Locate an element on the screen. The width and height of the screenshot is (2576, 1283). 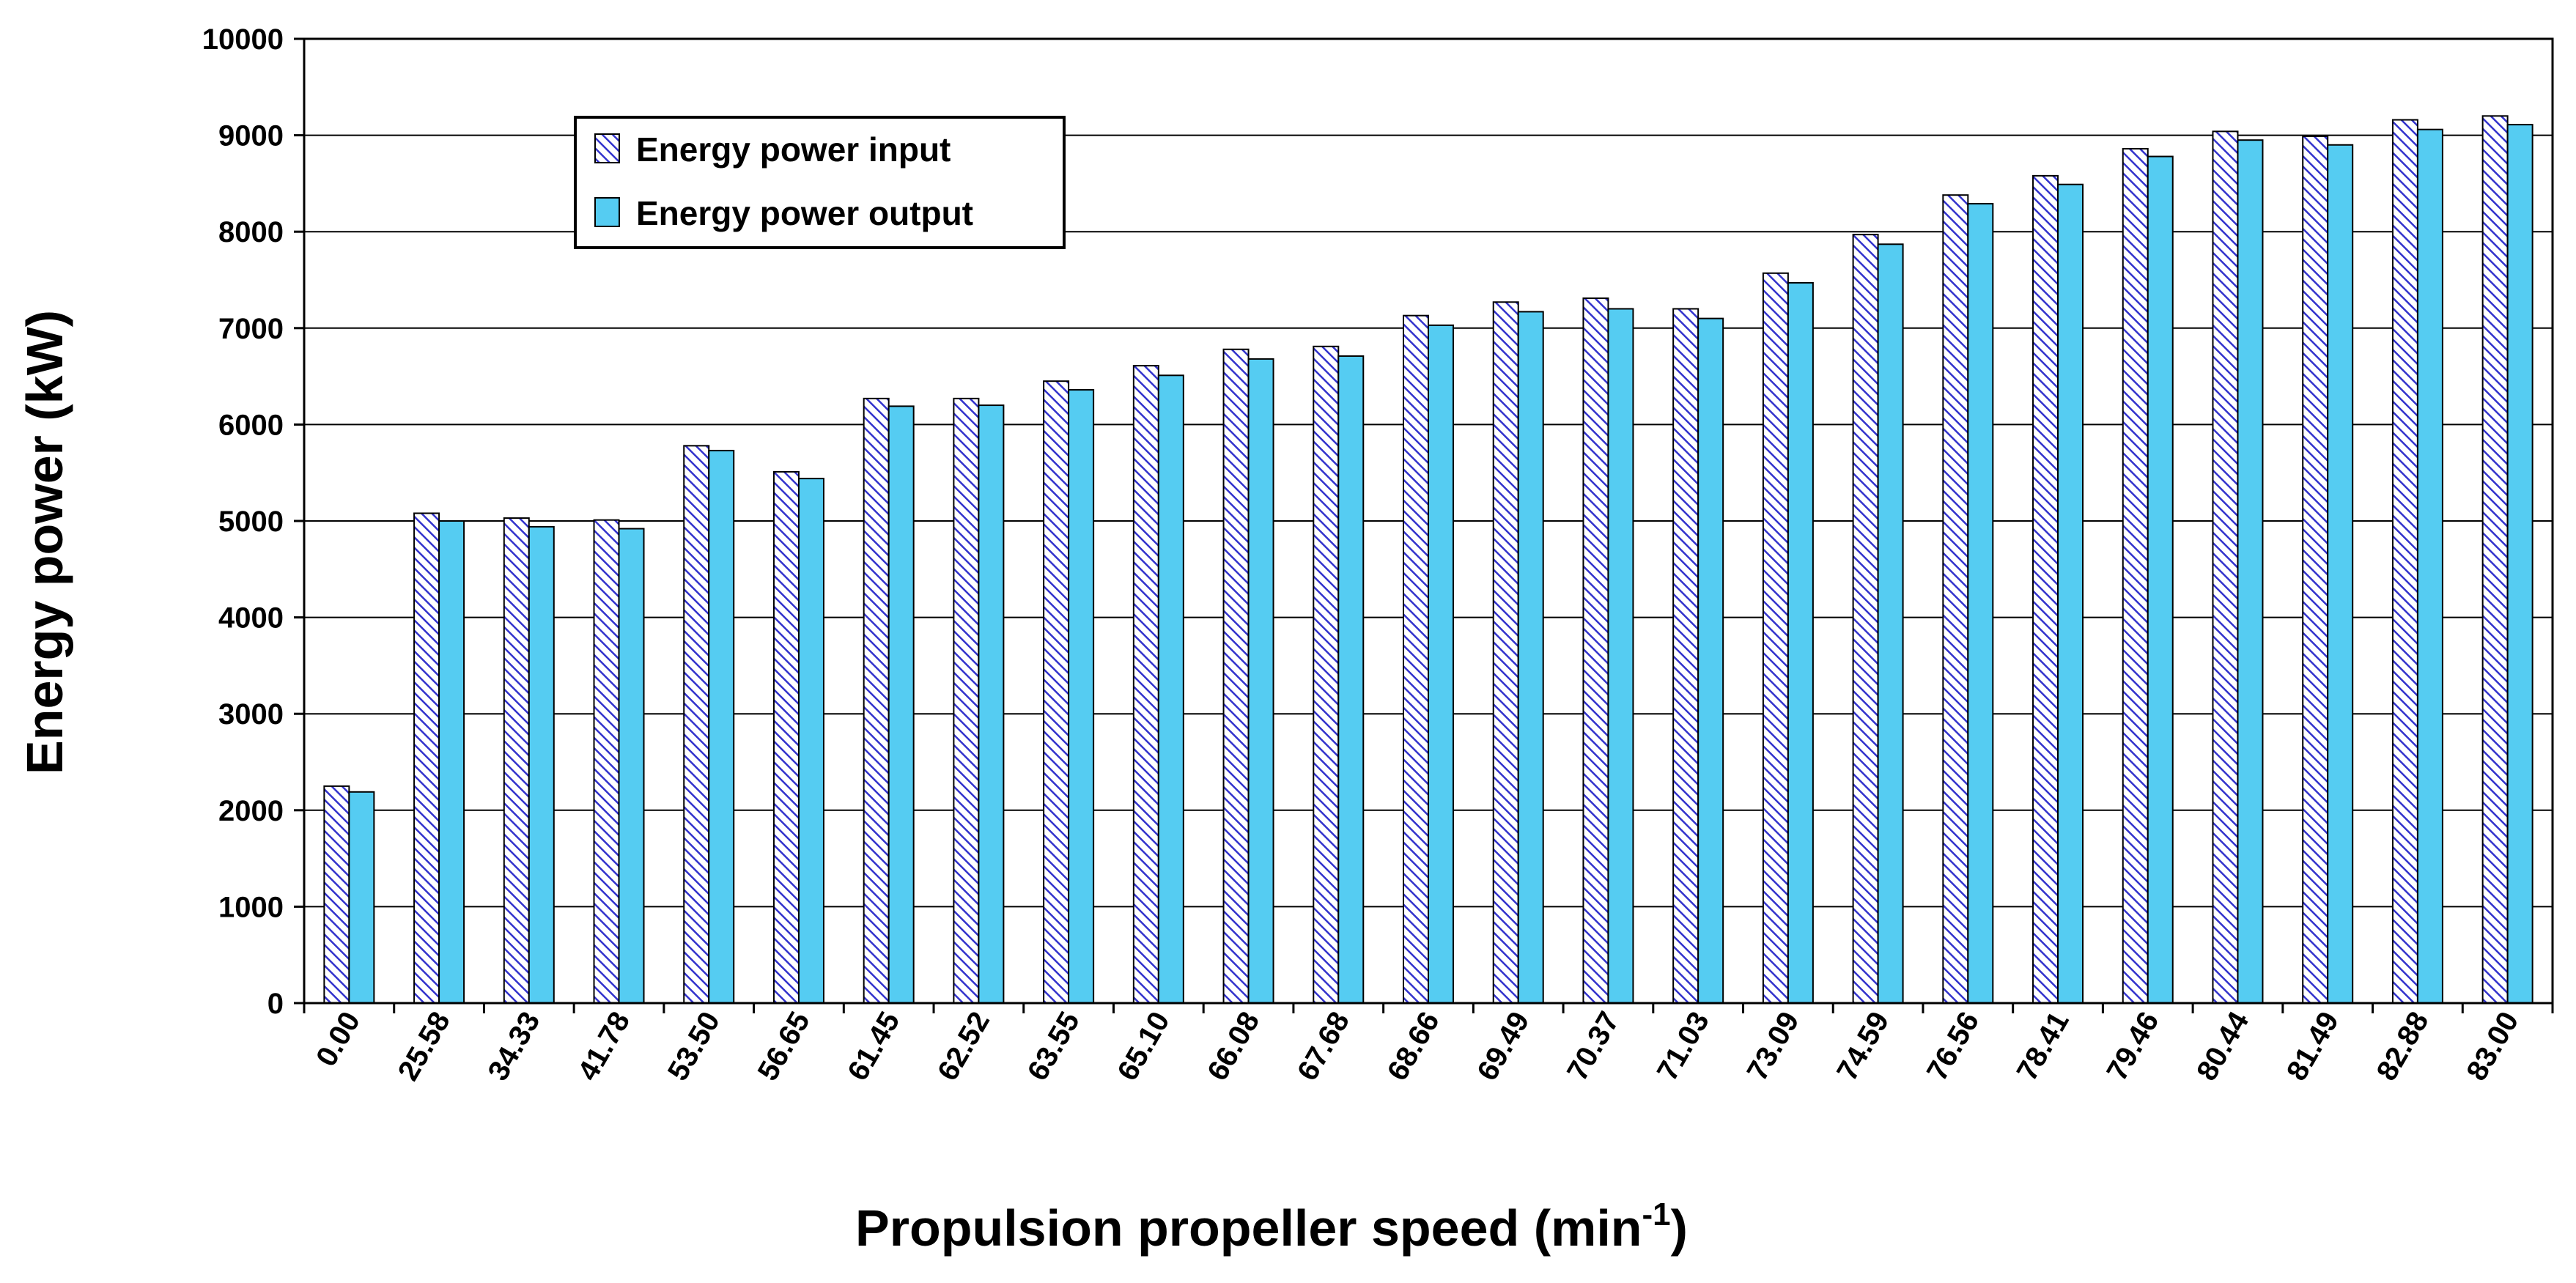
legend-box is located at coordinates (820, 182).